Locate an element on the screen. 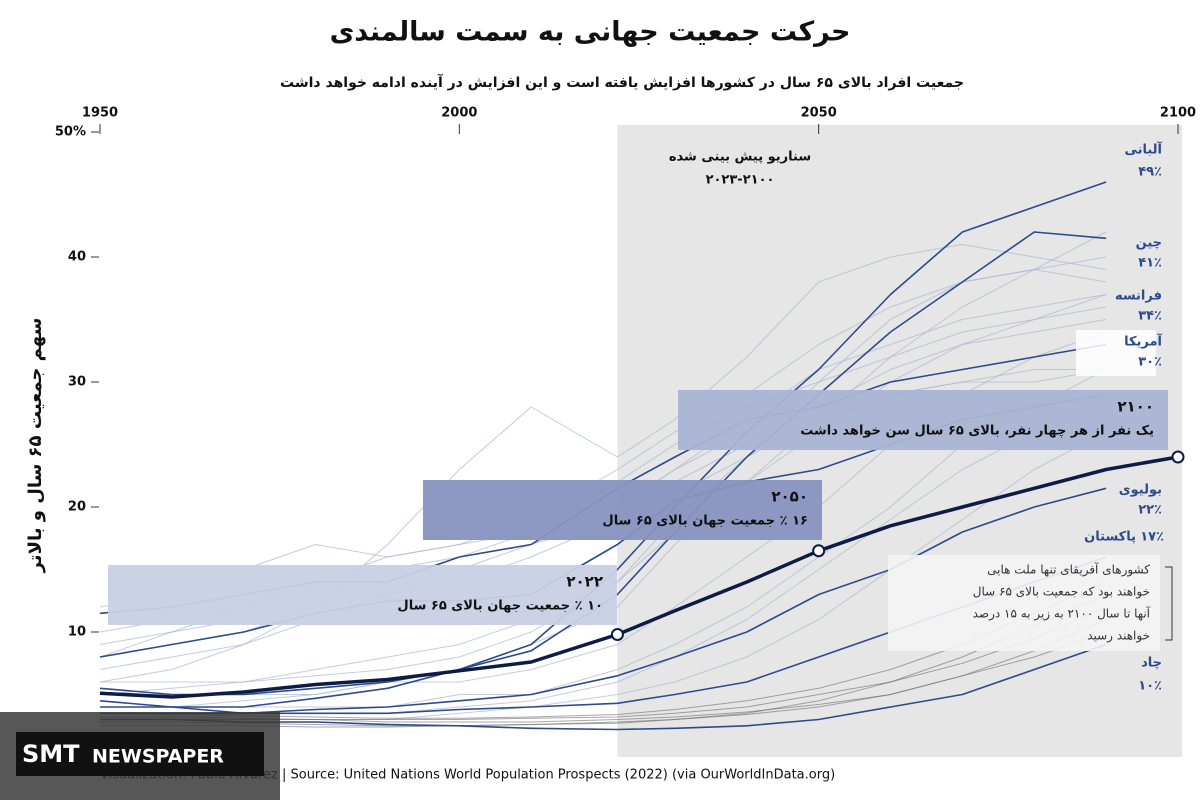  annotation-title: ۲۰۵۰ is located at coordinates (789, 497).